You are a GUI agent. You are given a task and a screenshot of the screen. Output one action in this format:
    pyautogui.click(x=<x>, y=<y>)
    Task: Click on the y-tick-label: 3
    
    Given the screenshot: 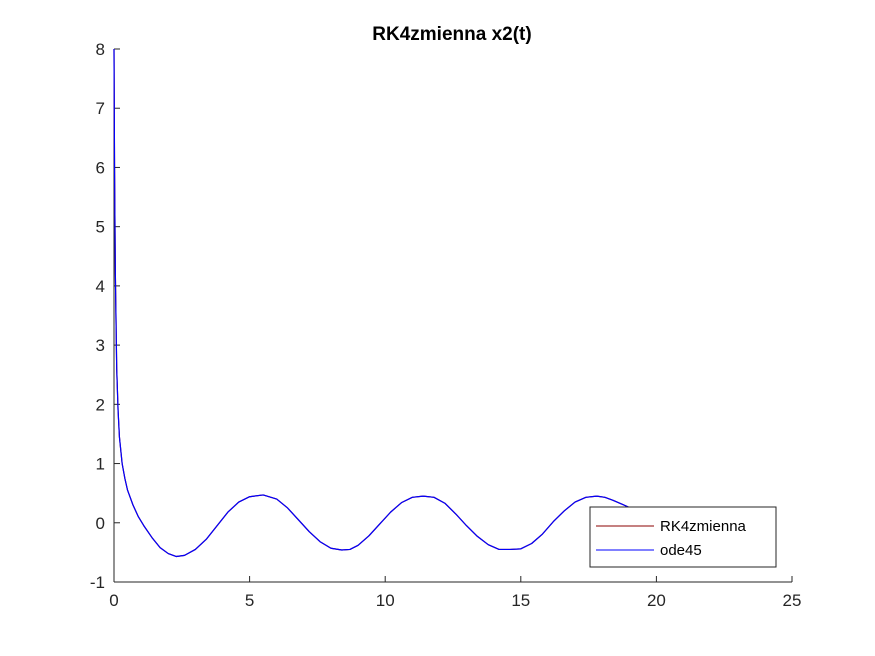 What is the action you would take?
    pyautogui.click(x=100, y=345)
    